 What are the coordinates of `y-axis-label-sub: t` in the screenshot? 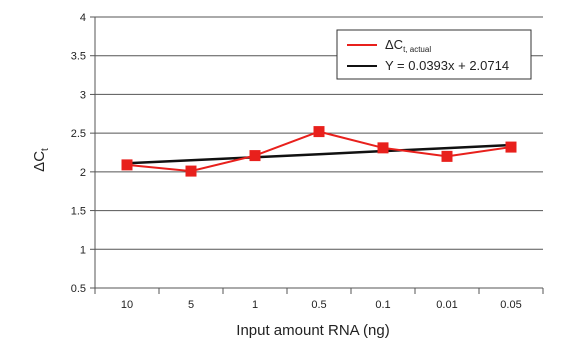 It's located at (45, 149).